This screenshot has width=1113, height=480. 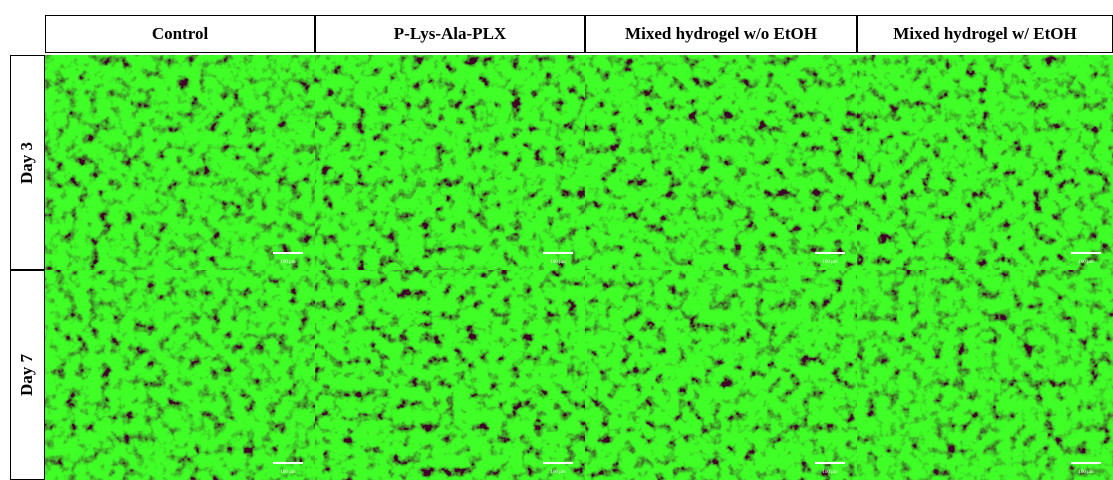 What do you see at coordinates (985, 34) in the screenshot?
I see `column-header: Mixed hydrogel w/ EtOH` at bounding box center [985, 34].